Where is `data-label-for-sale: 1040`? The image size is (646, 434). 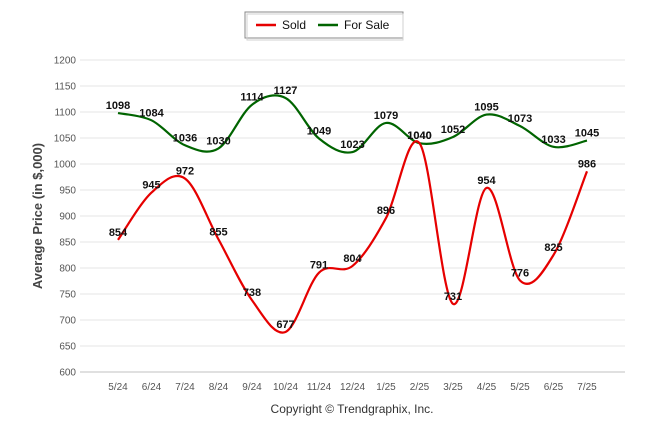 data-label-for-sale: 1040 is located at coordinates (419, 136).